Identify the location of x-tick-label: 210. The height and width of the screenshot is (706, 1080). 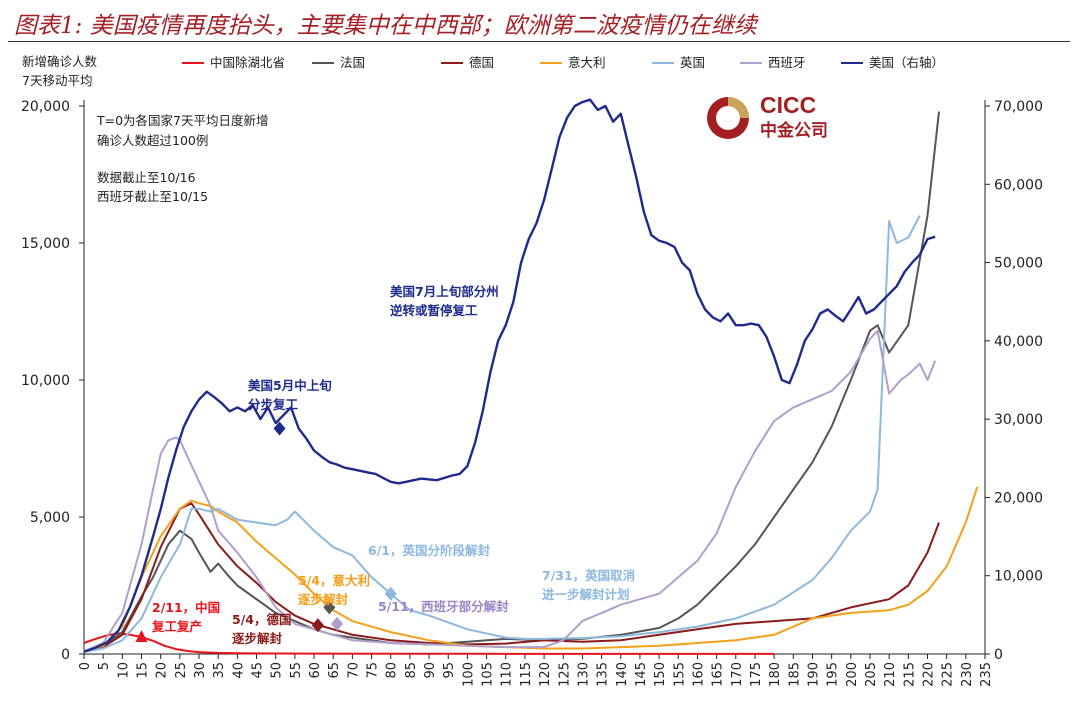
(890, 674).